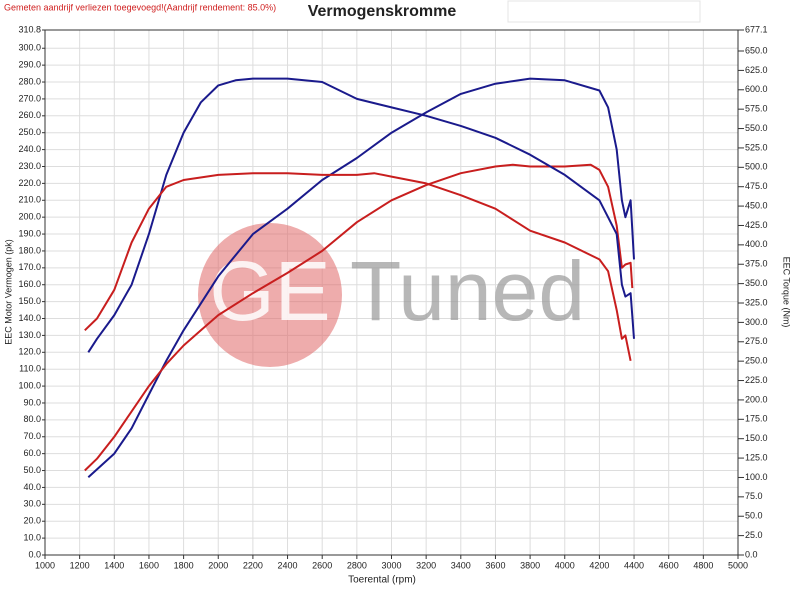 This screenshot has width=795, height=593. I want to click on y2-tick-label: 375.0, so click(756, 264).